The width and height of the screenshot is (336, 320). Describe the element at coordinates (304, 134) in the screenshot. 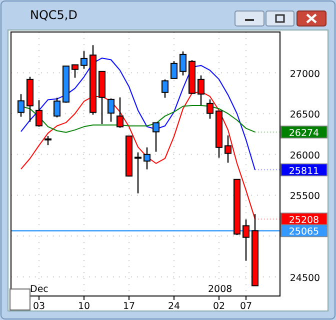

I see `data-label: 26274` at that location.